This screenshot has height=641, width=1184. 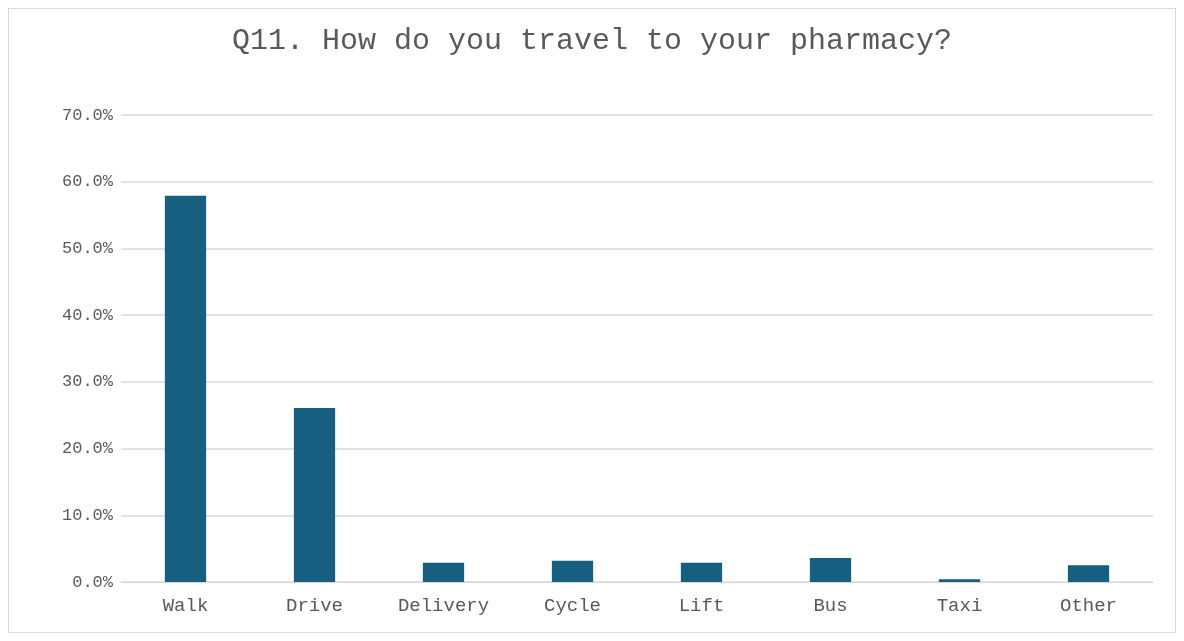 What do you see at coordinates (592, 41) in the screenshot?
I see `chart-title: Q11. How do you travel to your pharmacy?` at bounding box center [592, 41].